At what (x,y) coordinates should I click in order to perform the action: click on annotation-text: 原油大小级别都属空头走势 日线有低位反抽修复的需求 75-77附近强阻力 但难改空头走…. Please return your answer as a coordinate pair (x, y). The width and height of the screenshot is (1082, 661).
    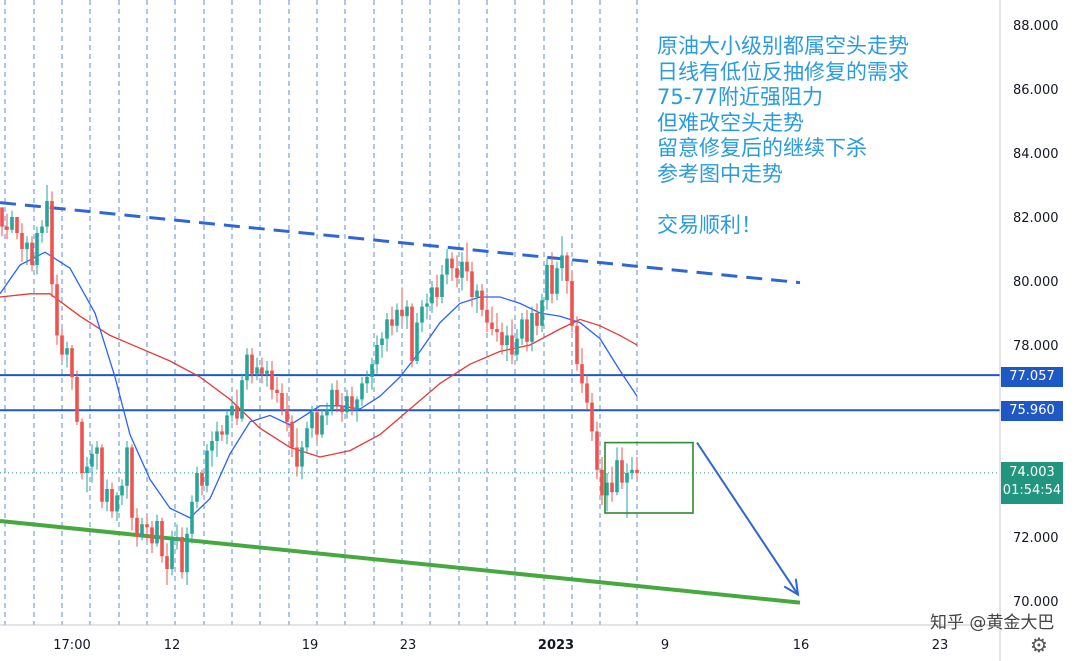
    Looking at the image, I should click on (783, 136).